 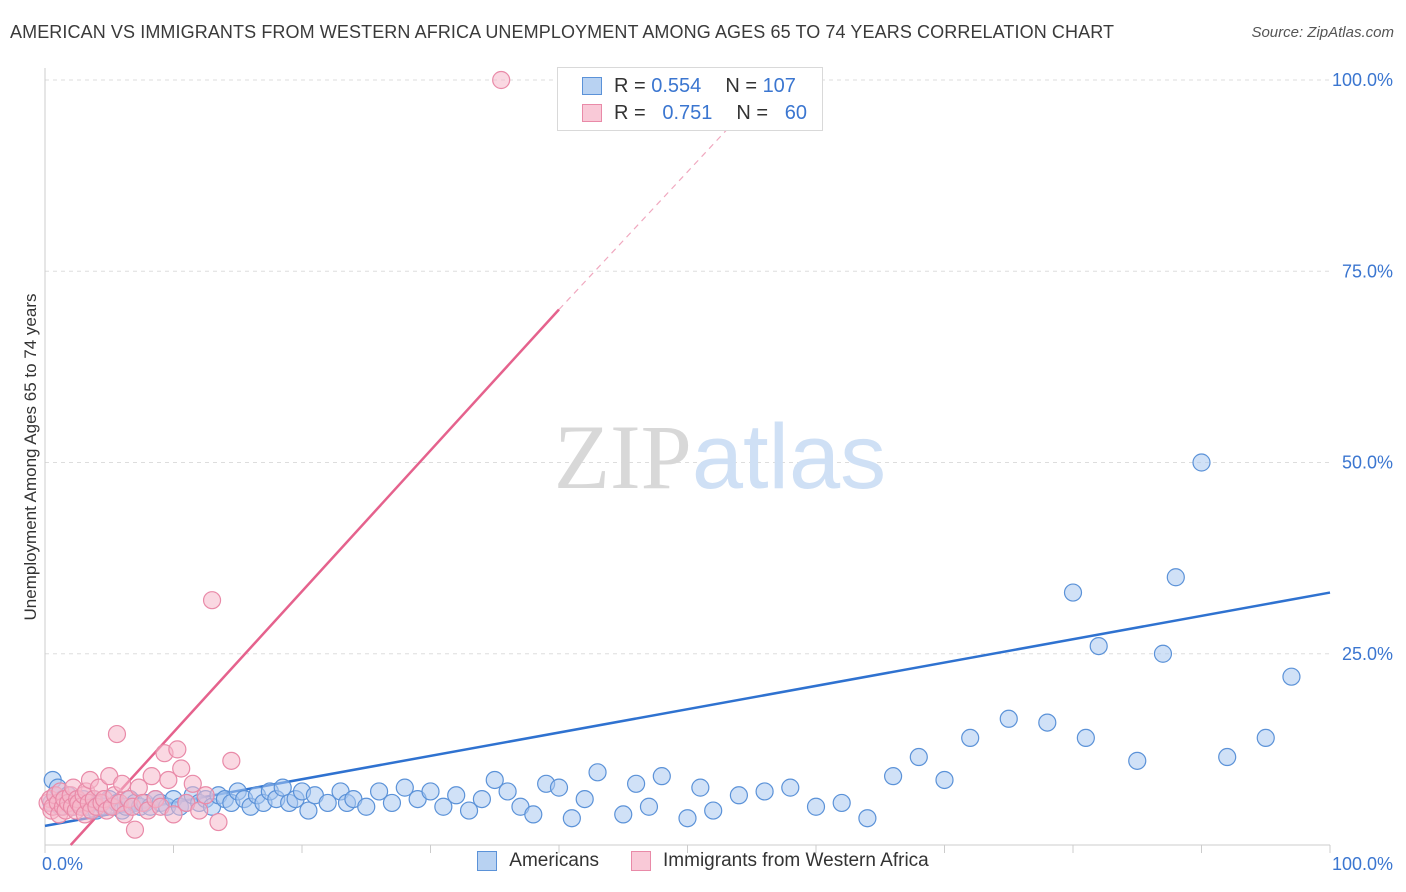 I want to click on immigrants-legend-swatch, so click(x=641, y=861).